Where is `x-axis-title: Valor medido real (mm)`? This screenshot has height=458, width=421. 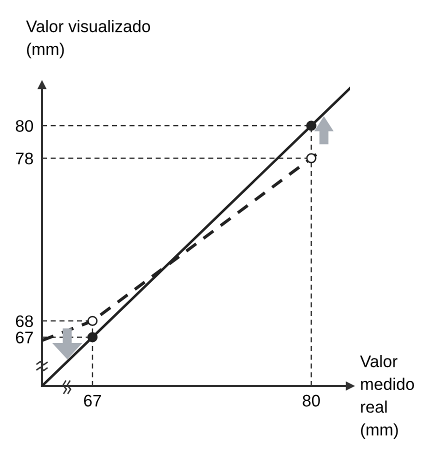 x-axis-title: Valor medido real (mm) is located at coordinates (387, 397).